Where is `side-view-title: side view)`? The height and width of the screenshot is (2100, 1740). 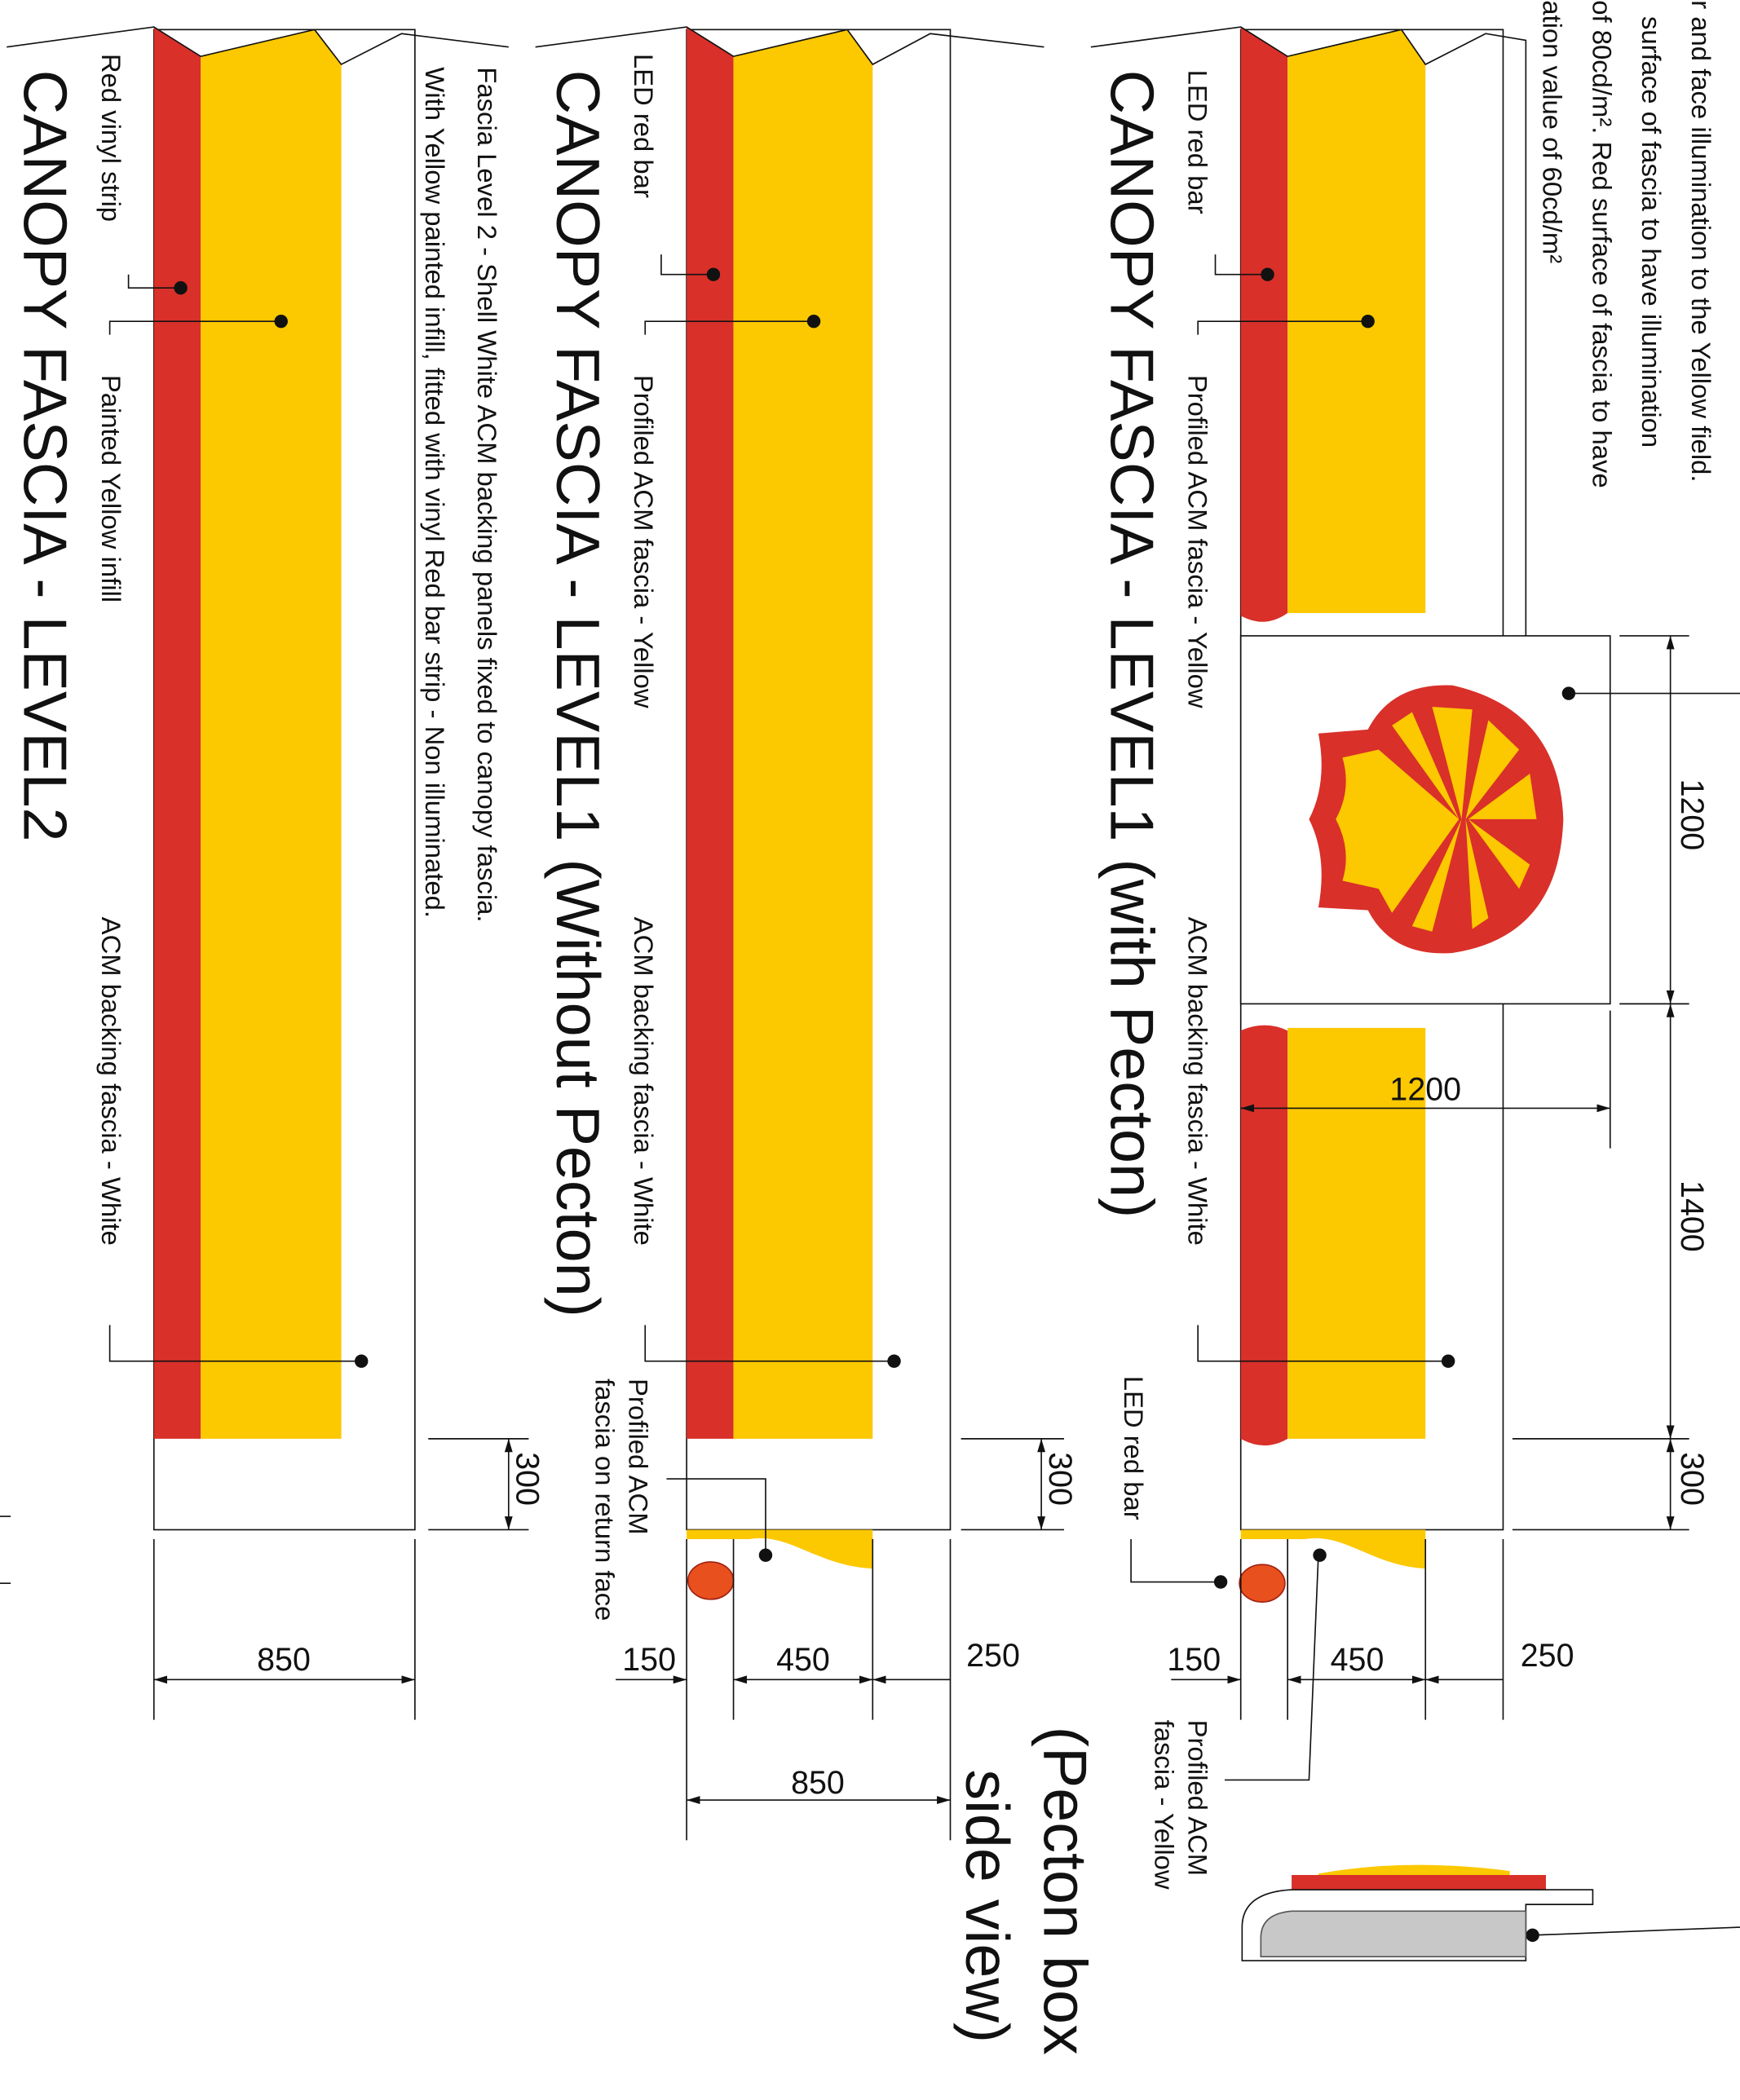
side-view-title: side view) is located at coordinates (986, 1906).